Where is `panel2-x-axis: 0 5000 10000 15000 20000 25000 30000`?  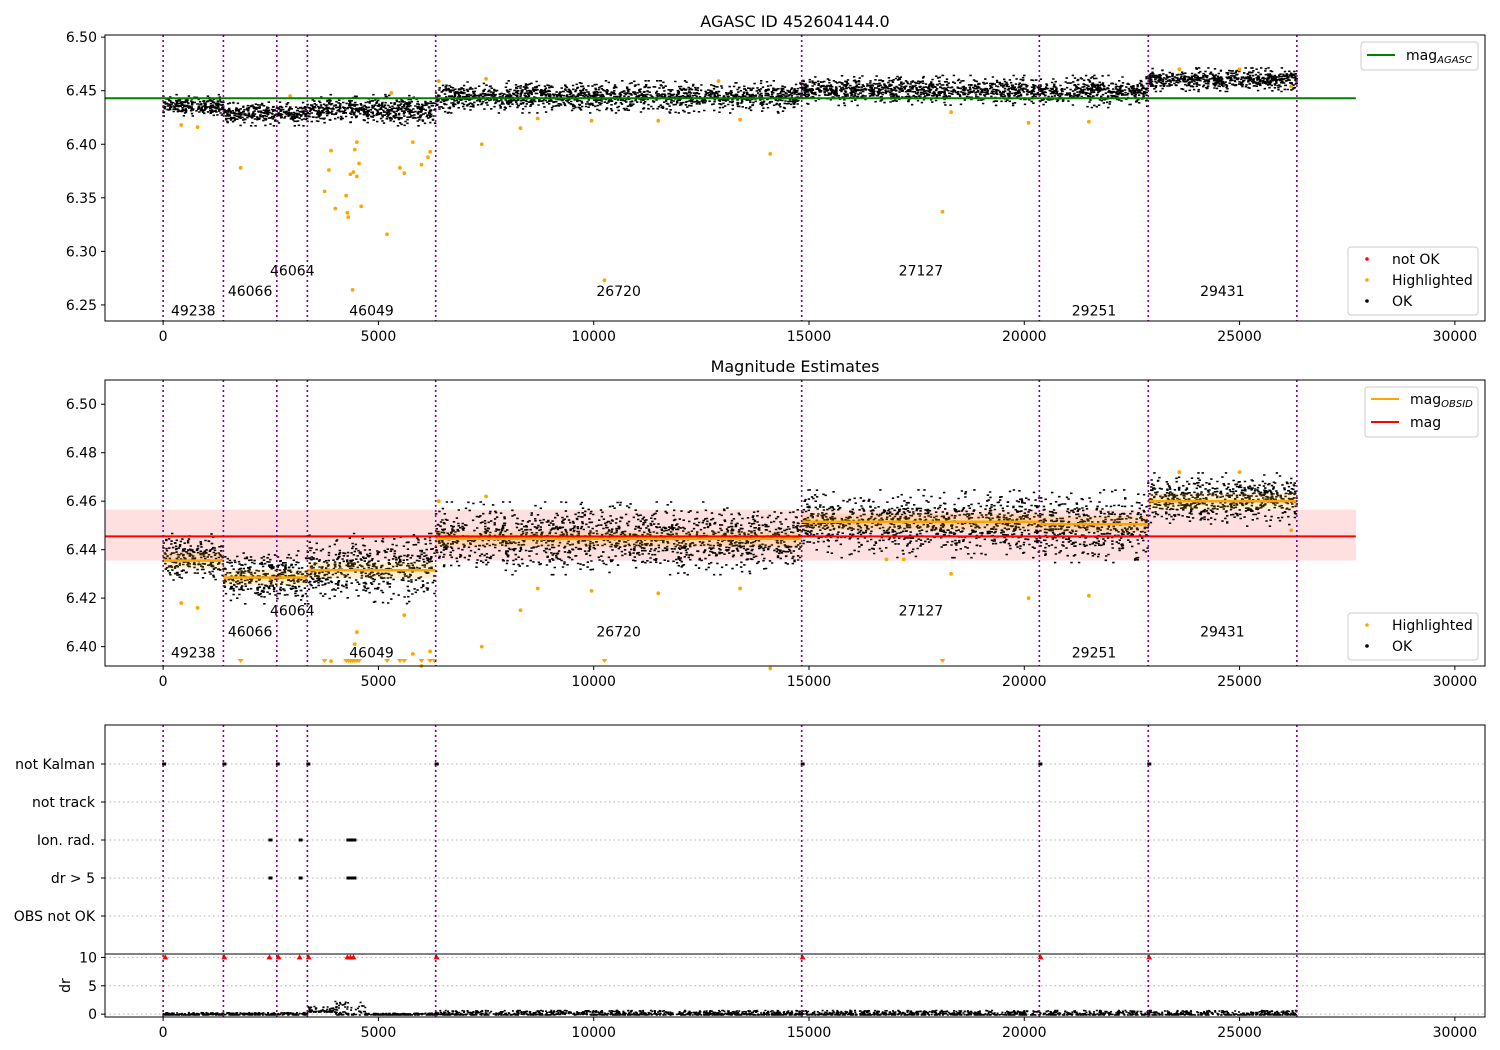
panel2-x-axis: 0 5000 10000 15000 20000 25000 30000 is located at coordinates (818, 678).